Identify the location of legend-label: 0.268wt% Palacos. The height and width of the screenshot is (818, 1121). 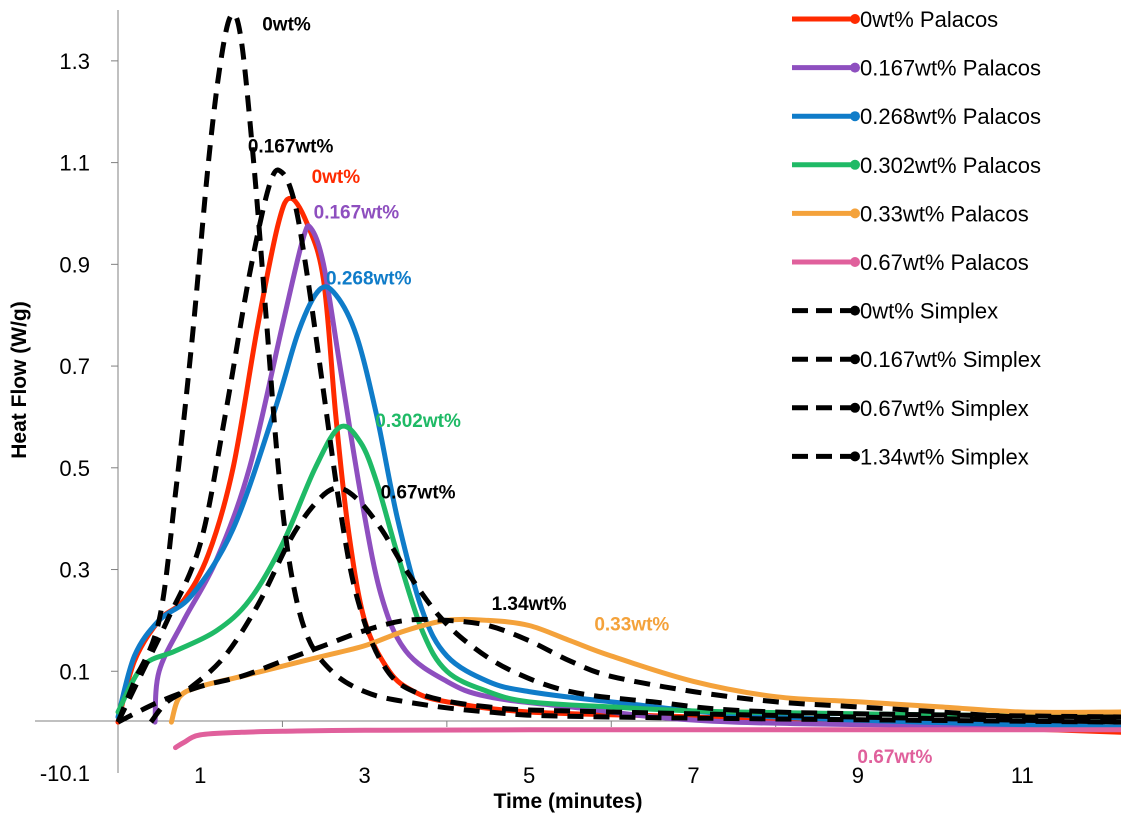
(950, 116).